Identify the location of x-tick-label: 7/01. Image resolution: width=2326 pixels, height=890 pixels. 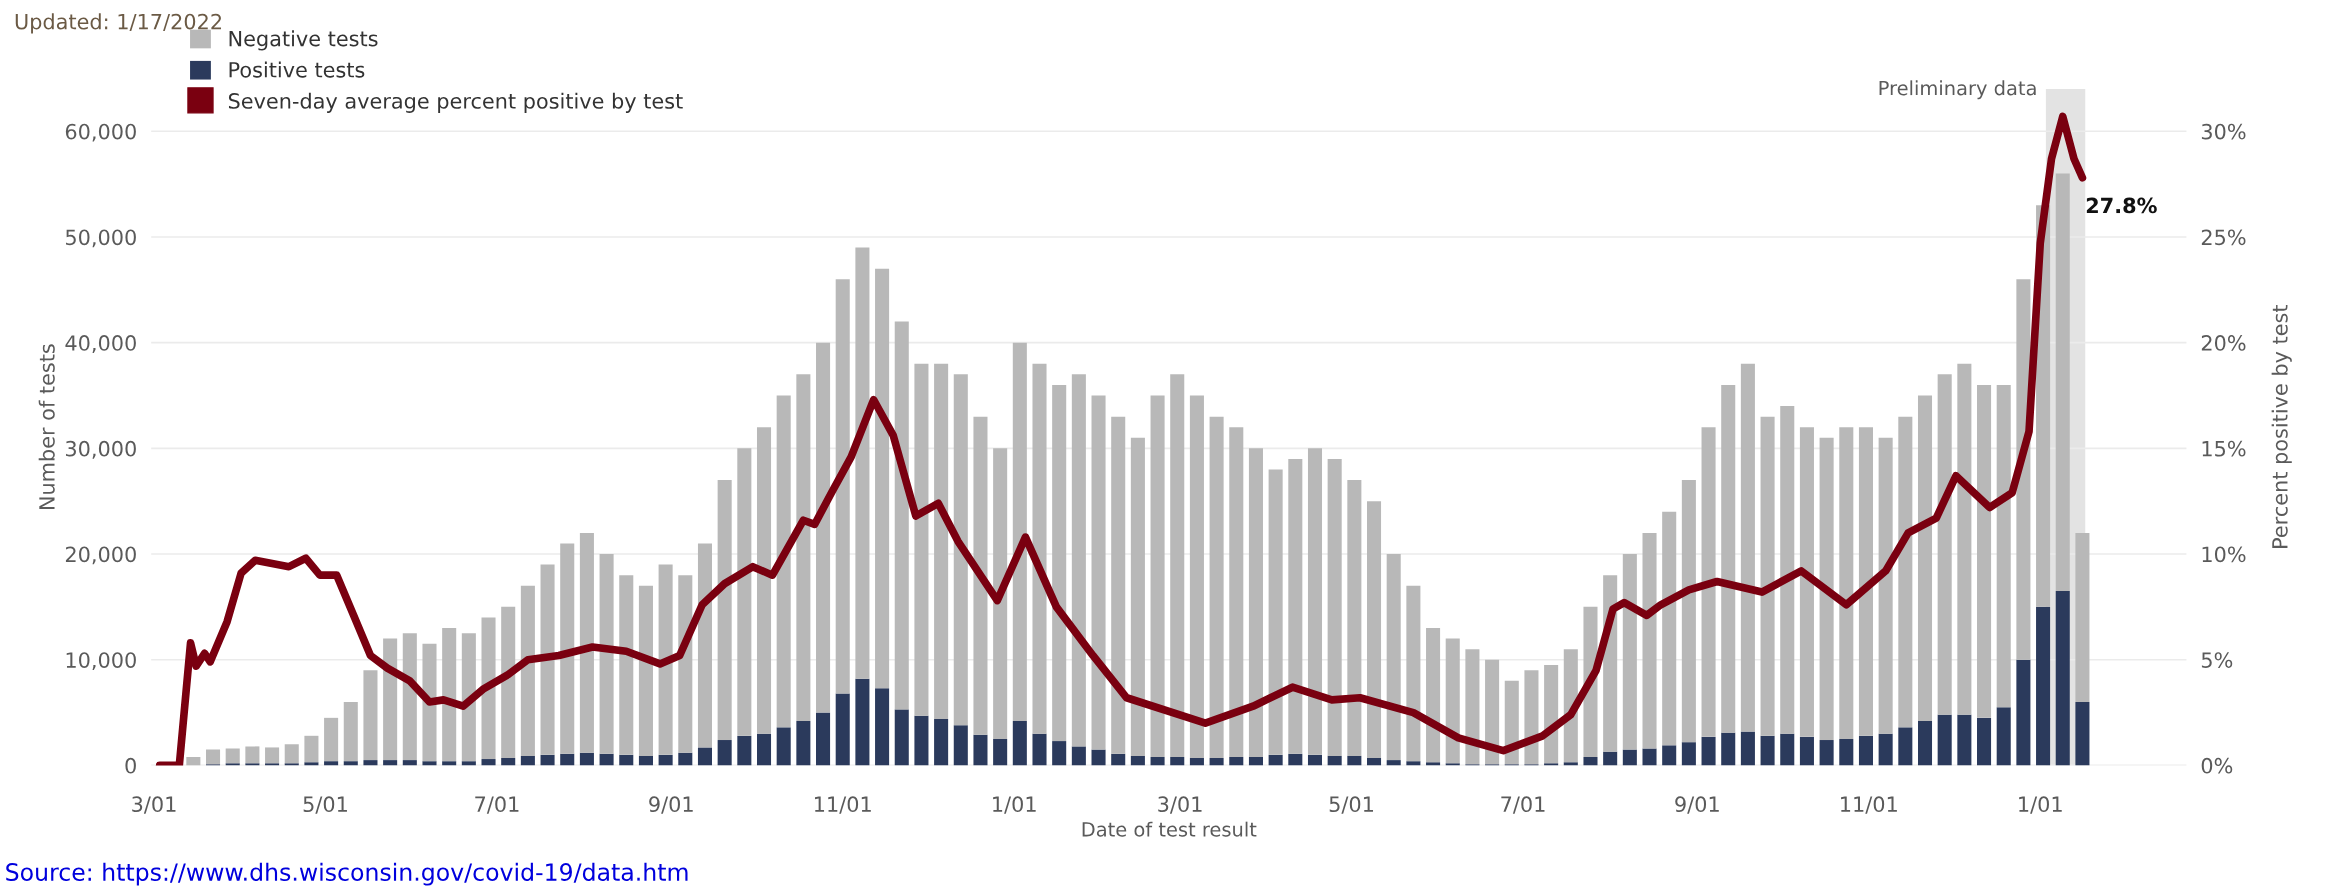
(1523, 805).